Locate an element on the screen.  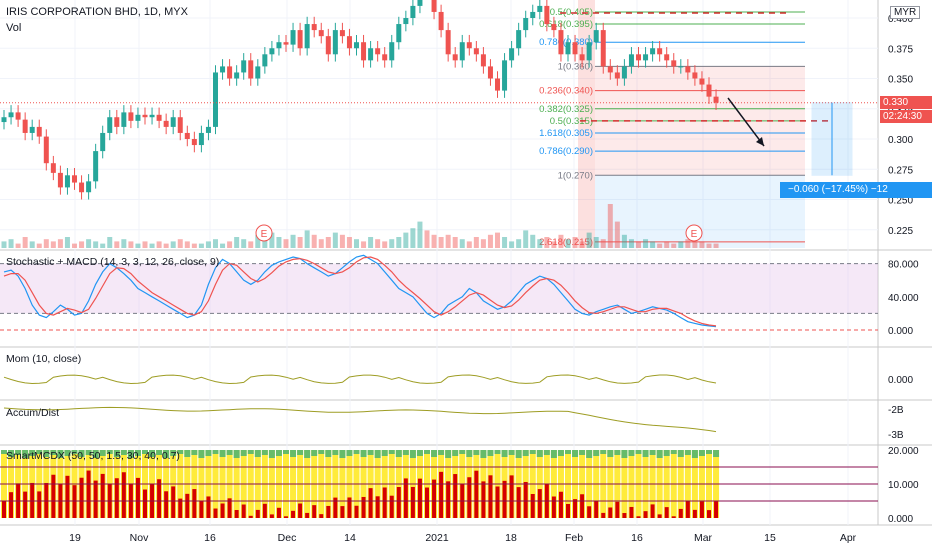
time-tick-label: 2021 is located at coordinates (437, 538).